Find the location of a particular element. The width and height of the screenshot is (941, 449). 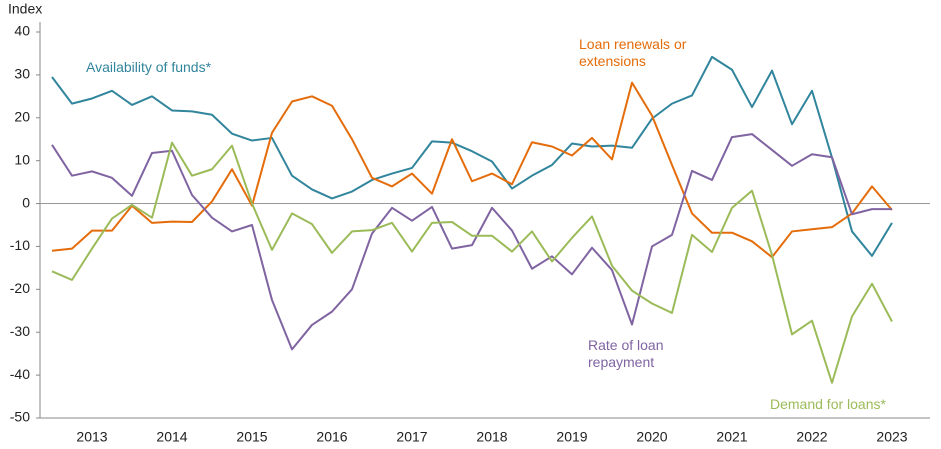

y-tick-label: -10 is located at coordinates (20, 245).